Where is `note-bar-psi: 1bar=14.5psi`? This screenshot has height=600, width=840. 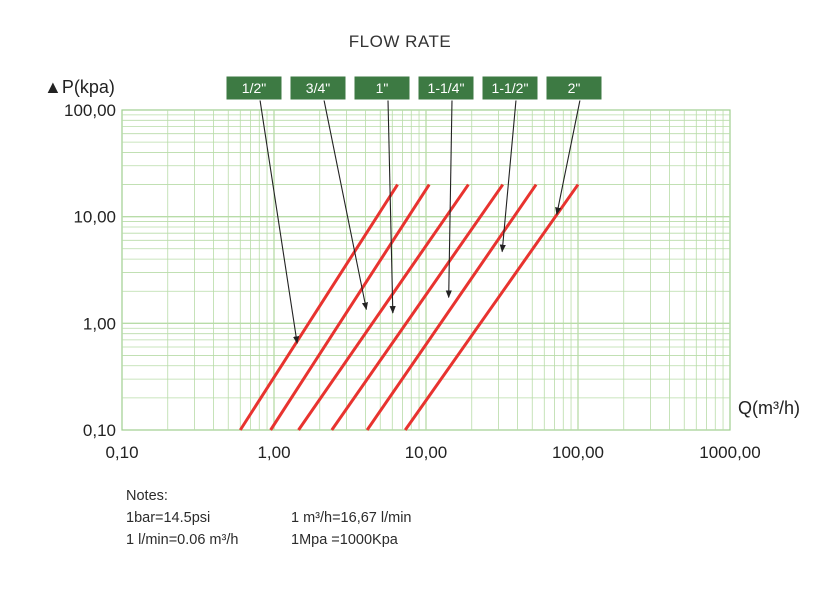
note-bar-psi: 1bar=14.5psi is located at coordinates (168, 518).